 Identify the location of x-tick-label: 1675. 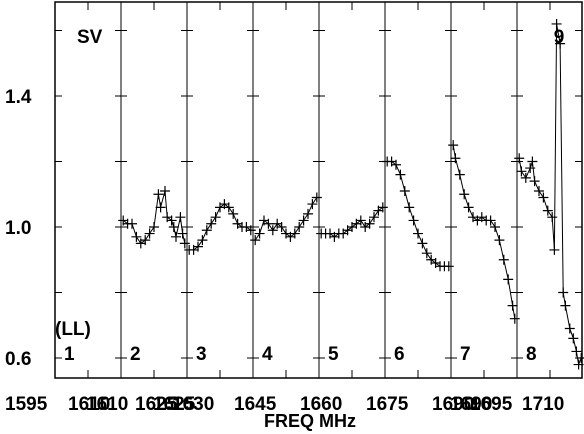
(387, 404).